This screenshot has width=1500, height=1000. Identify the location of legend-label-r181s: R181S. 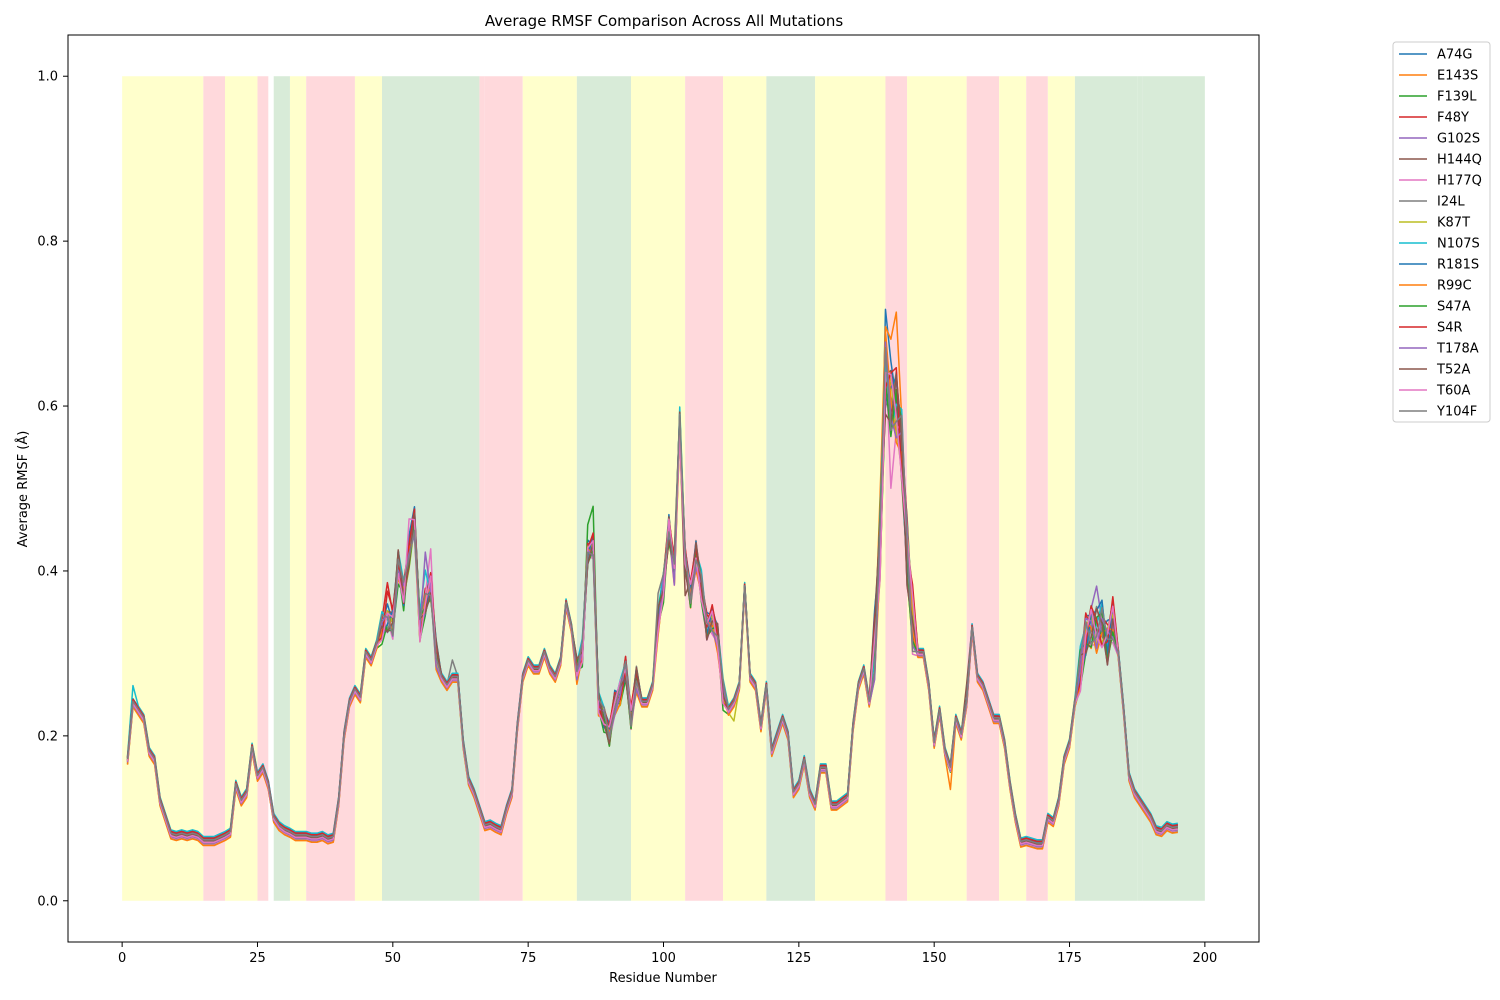
(1458, 265).